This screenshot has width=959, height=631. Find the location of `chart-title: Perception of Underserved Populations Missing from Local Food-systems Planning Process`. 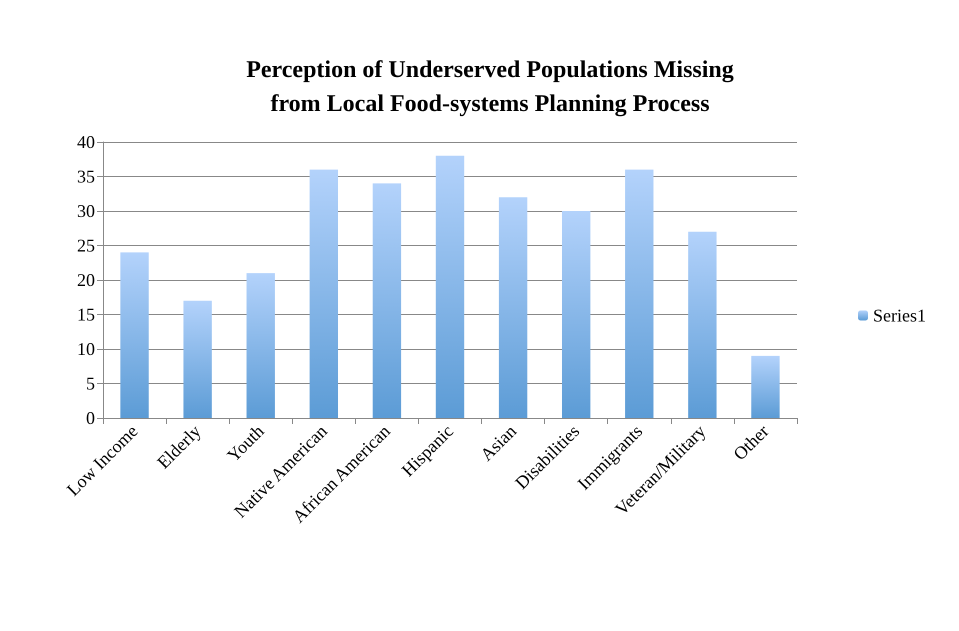

chart-title: Perception of Underserved Populations Missing from Local Food-systems Planning Process is located at coordinates (490, 87).